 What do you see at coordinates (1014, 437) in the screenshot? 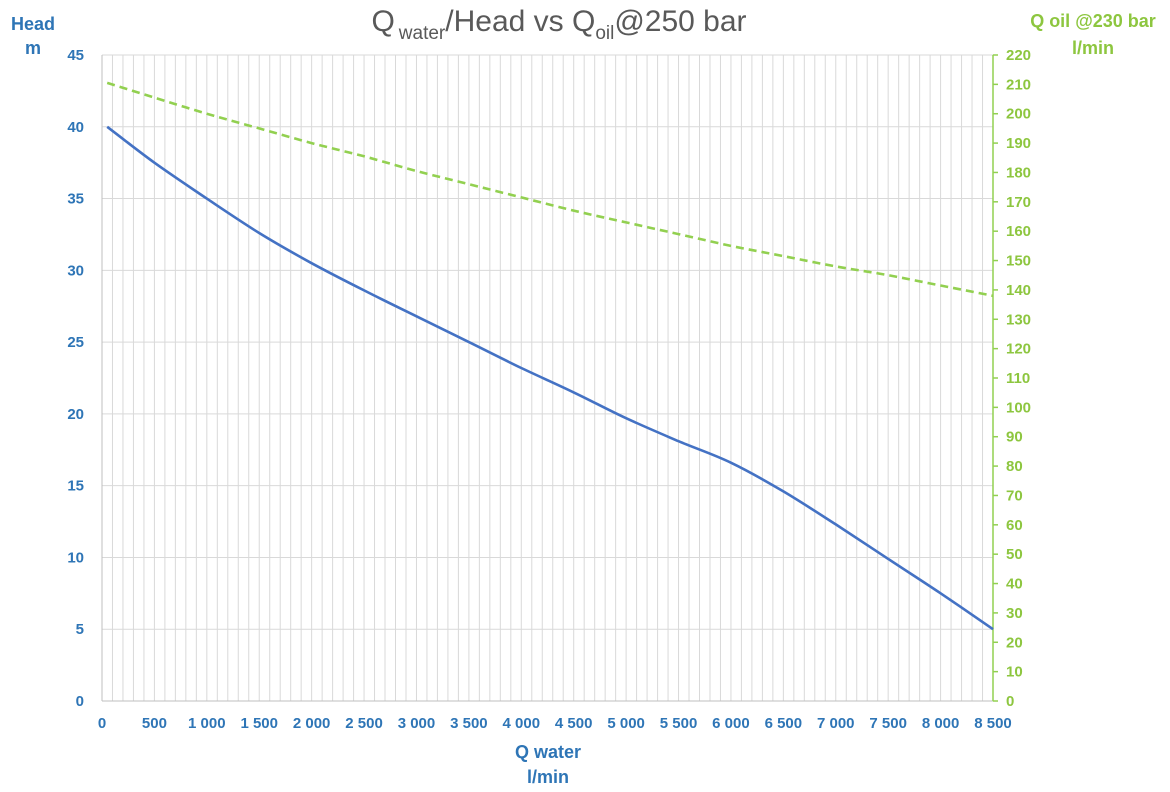
I see `right-tick-label: 90` at bounding box center [1014, 437].